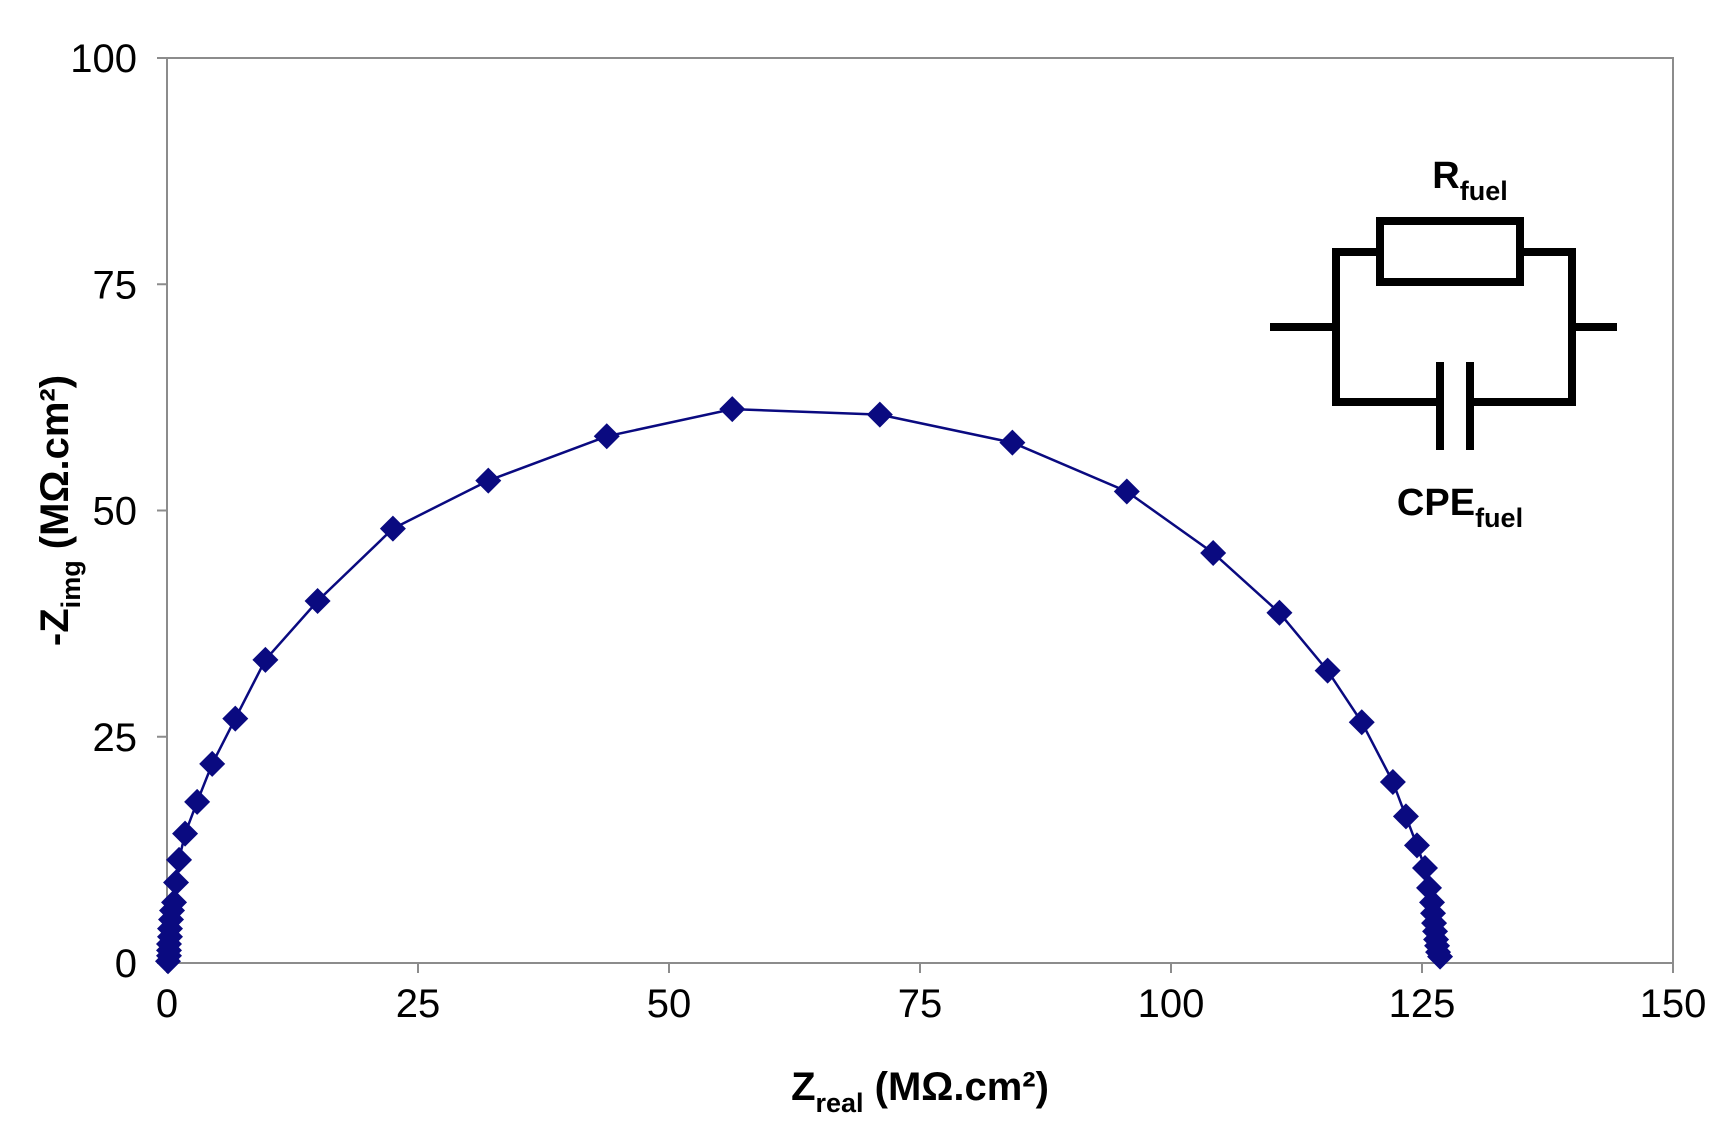  Describe the element at coordinates (1673, 1004) in the screenshot. I see `x-tick-label: 150` at that location.